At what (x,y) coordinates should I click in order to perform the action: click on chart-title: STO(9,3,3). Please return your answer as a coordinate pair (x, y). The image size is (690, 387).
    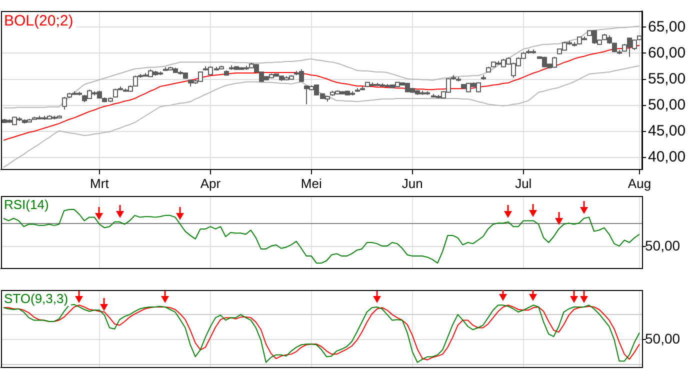
    Looking at the image, I should click on (36, 298).